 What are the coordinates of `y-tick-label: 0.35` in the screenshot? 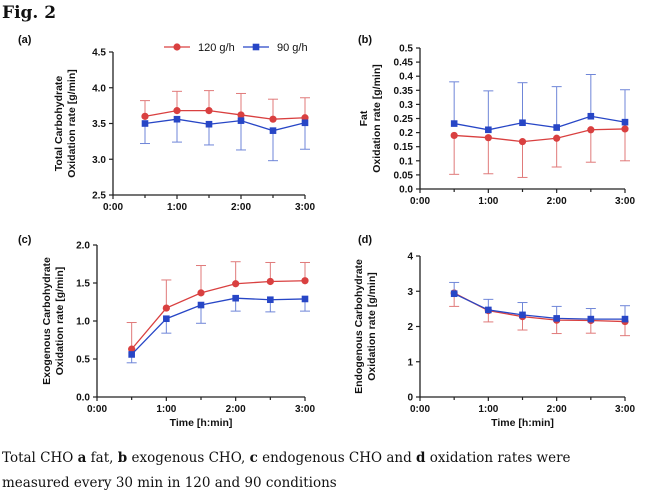 It's located at (404, 91).